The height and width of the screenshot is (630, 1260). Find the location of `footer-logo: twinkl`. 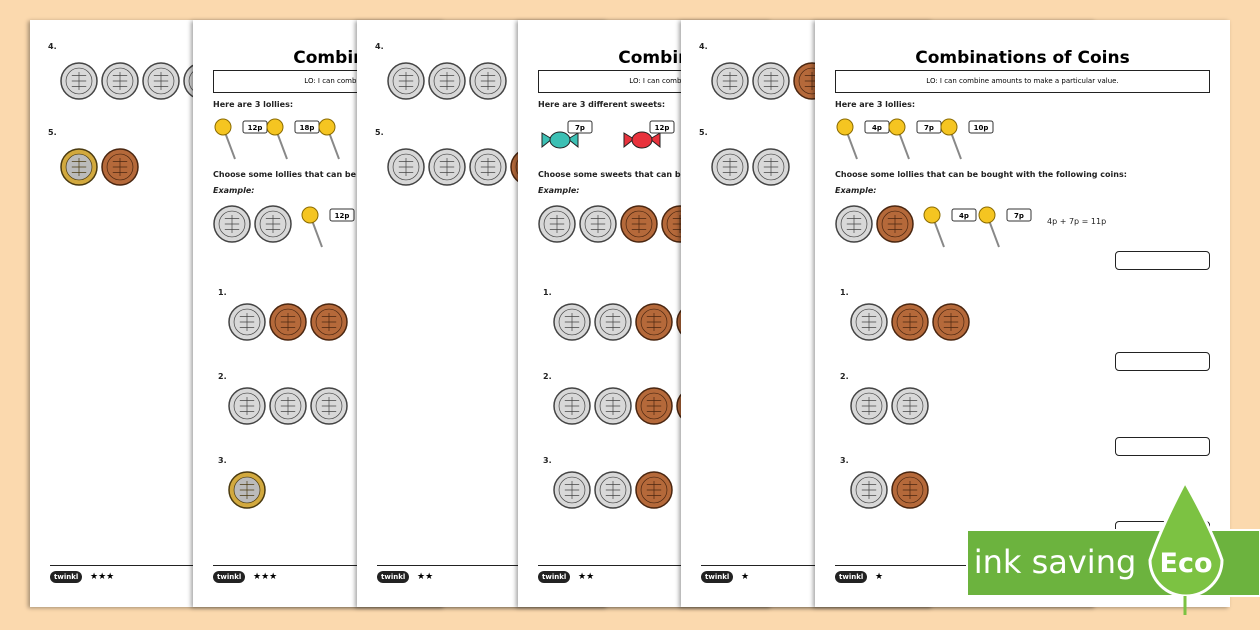

footer-logo: twinkl is located at coordinates (717, 577).